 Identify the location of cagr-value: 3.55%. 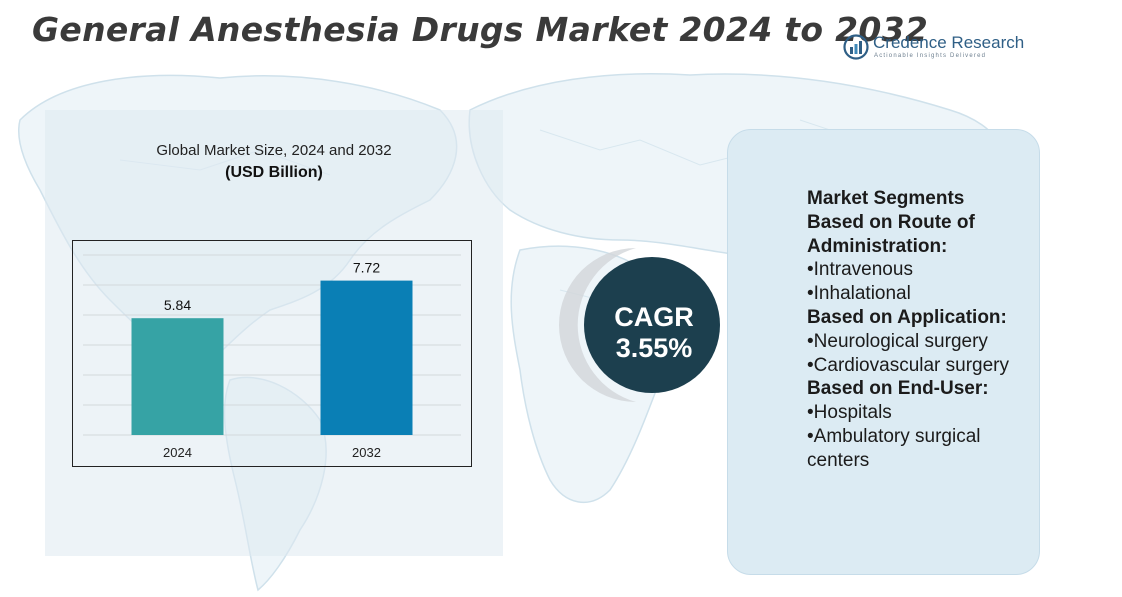
(654, 348).